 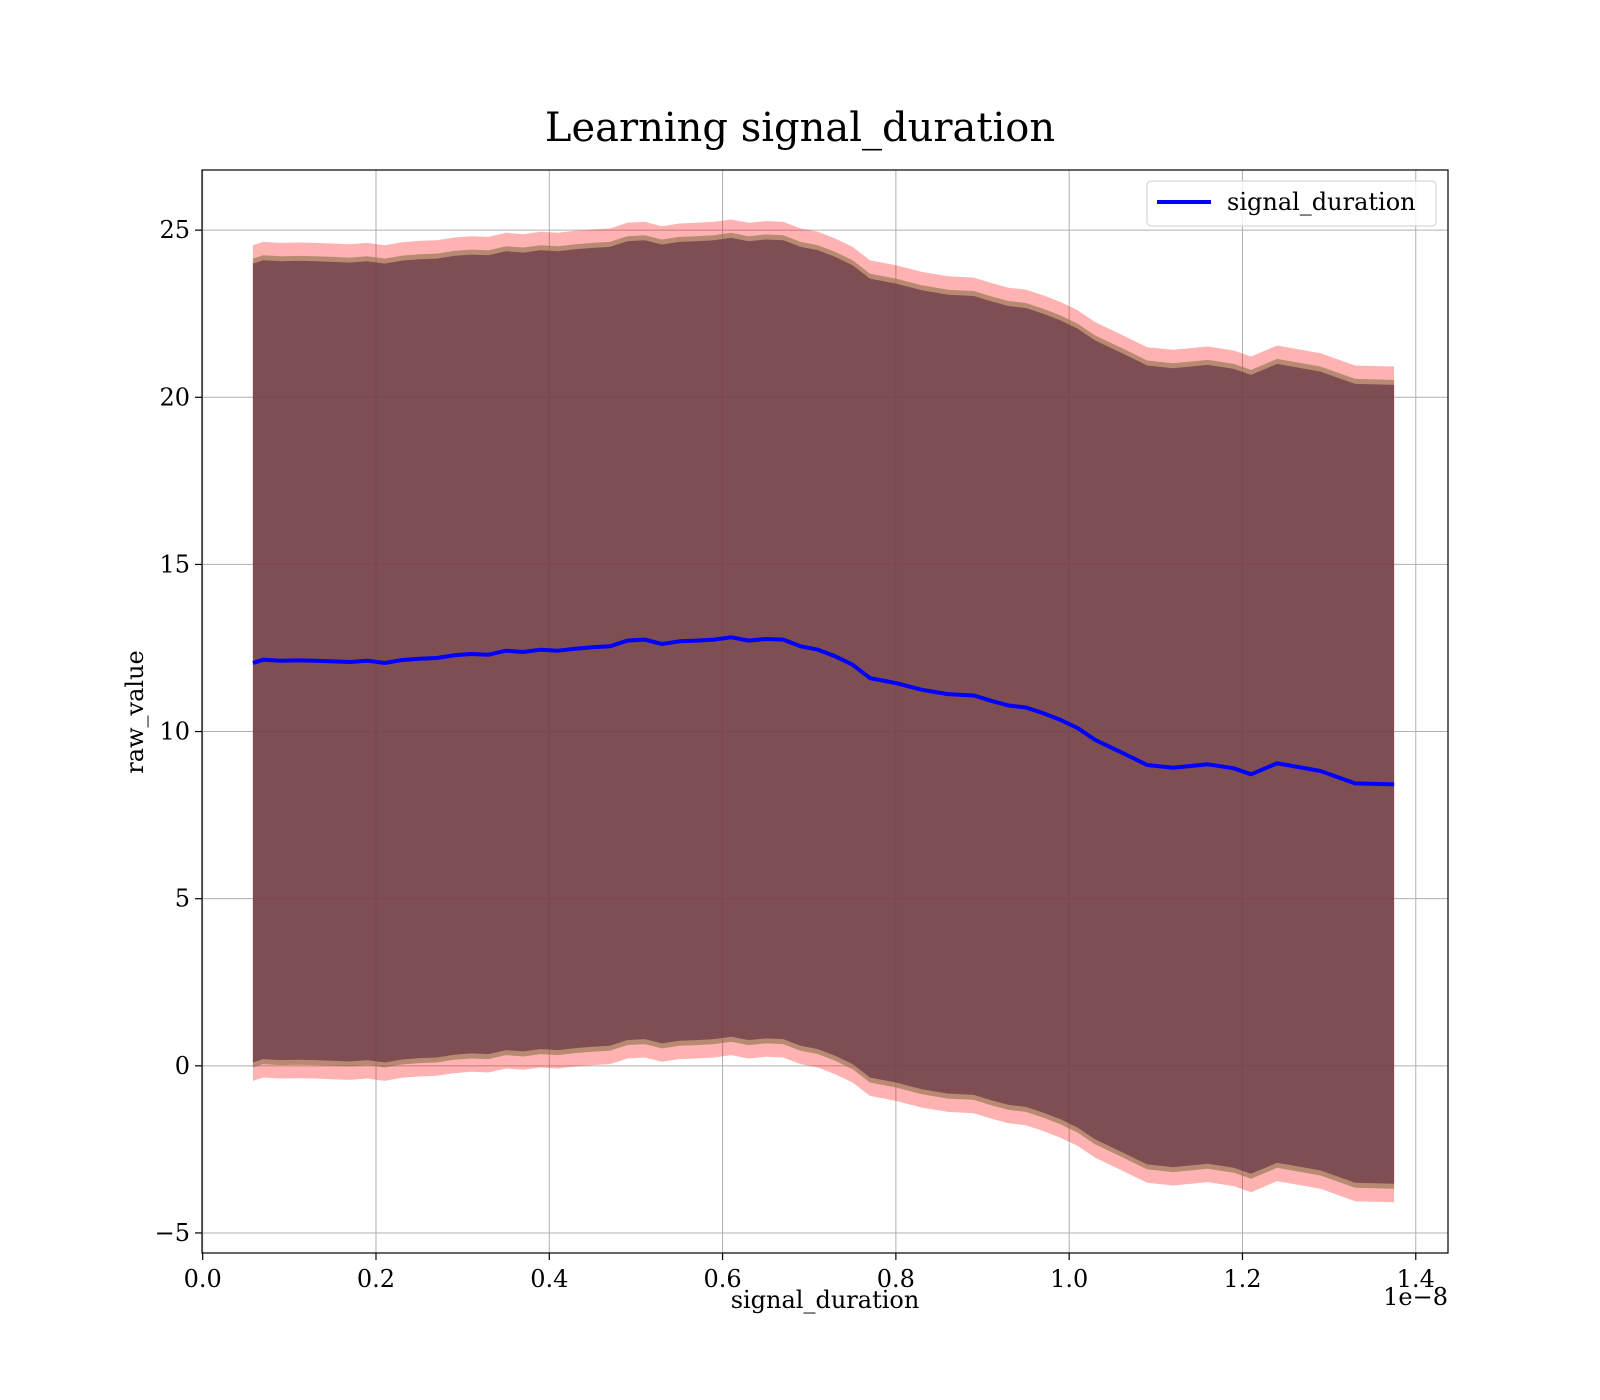 I want to click on legend-label: signal_duration, so click(x=1321, y=202).